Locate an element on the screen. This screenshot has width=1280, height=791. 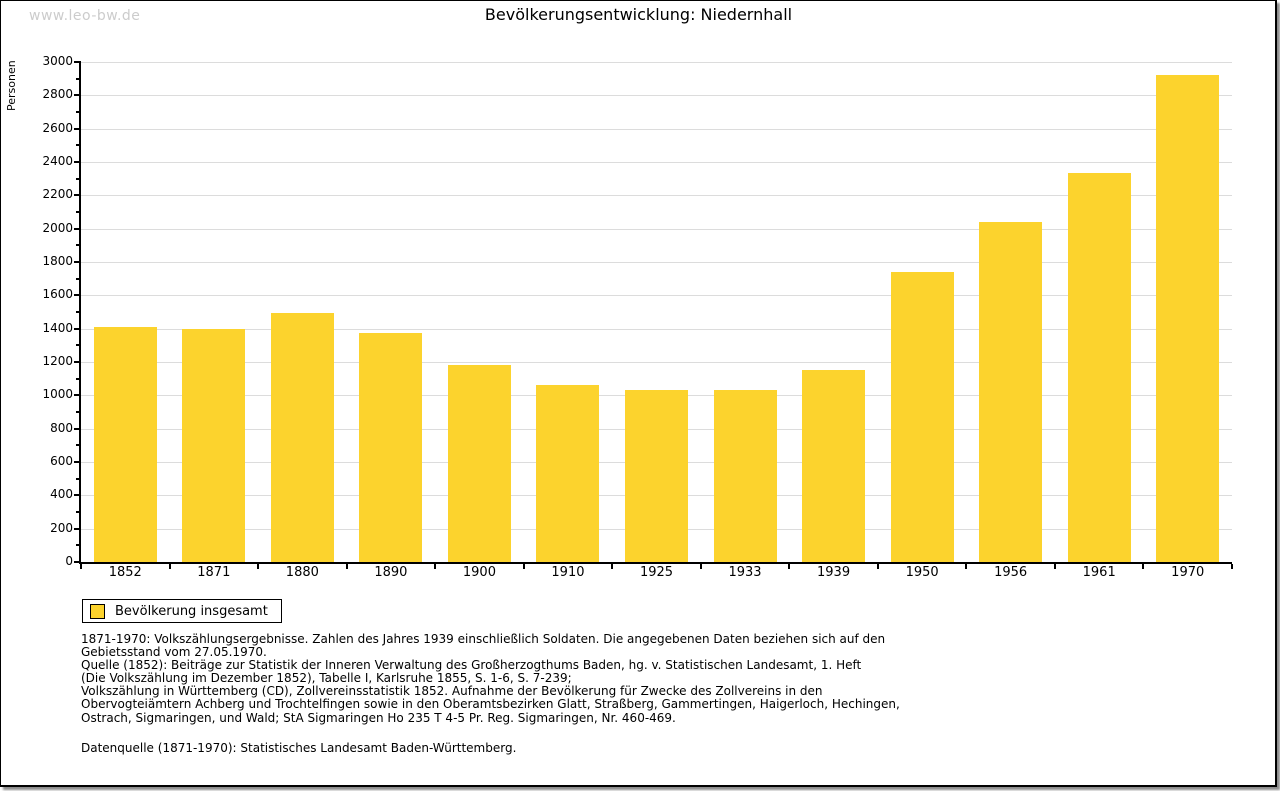
legend: Bevölkerung insgesamt is located at coordinates (182, 611).